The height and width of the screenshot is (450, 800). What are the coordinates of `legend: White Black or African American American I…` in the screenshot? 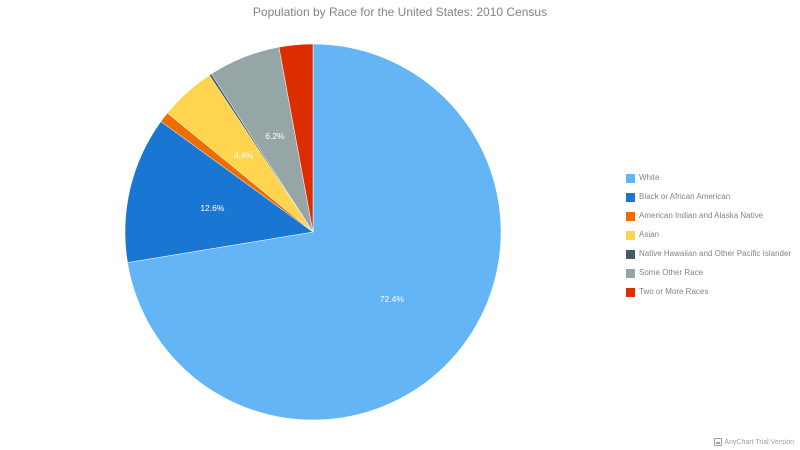 It's located at (713, 238).